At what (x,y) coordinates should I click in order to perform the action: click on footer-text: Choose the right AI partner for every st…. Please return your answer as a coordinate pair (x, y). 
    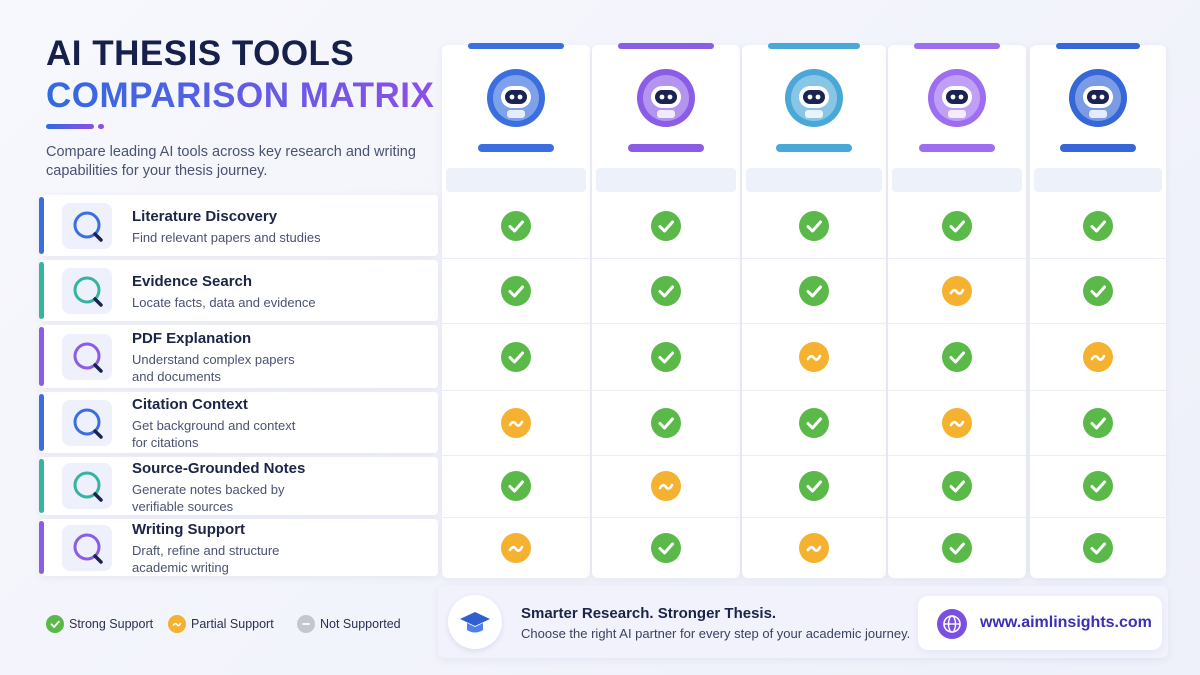
    Looking at the image, I should click on (716, 633).